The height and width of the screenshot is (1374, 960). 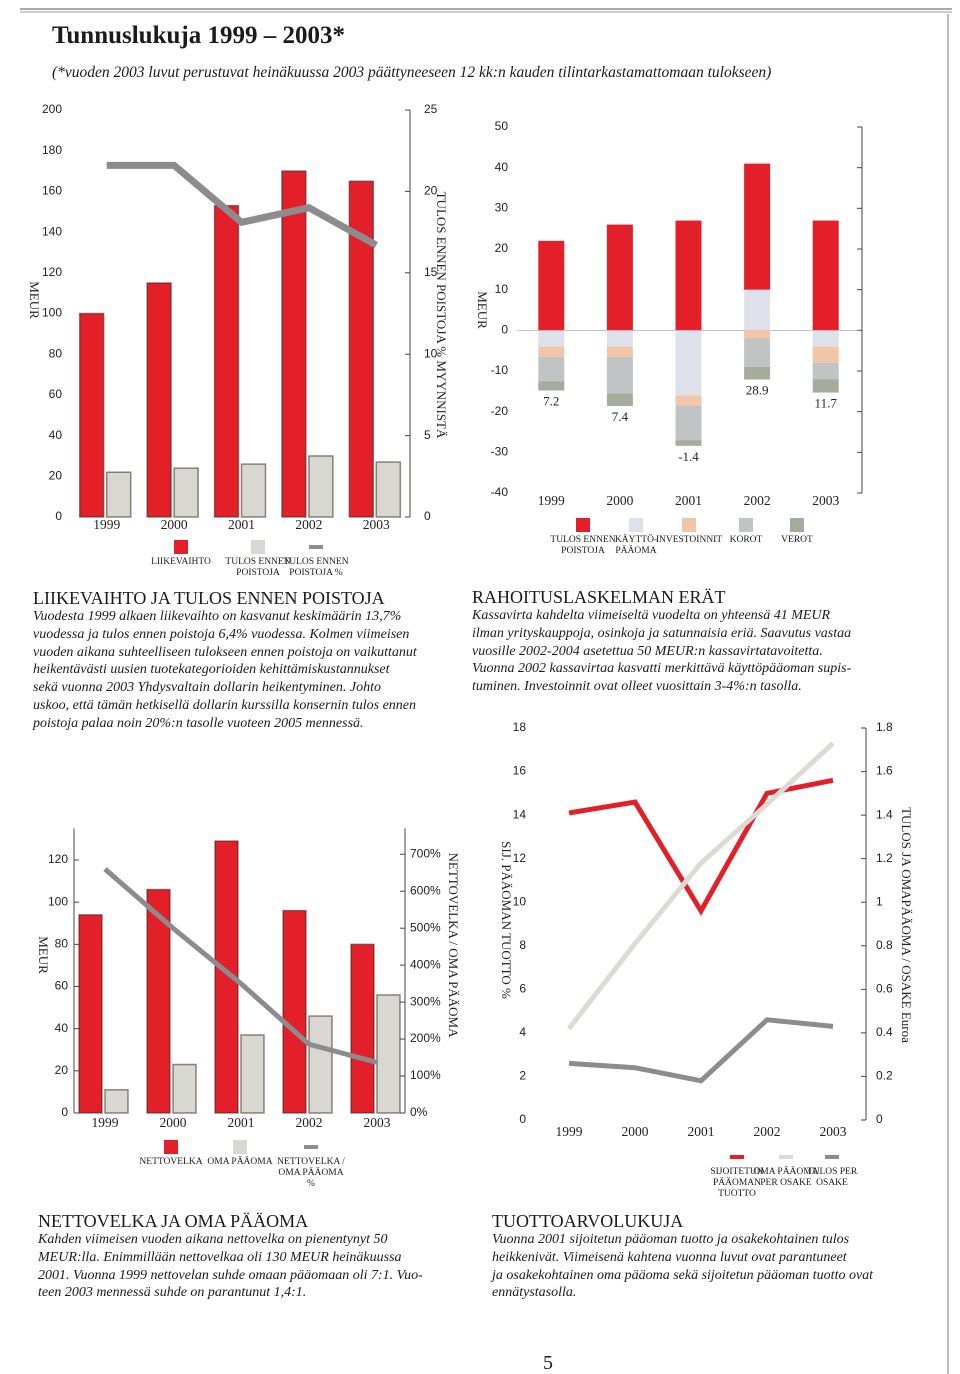 I want to click on section-heading: TUOTTOARVOLUKUJA, so click(x=588, y=1221).